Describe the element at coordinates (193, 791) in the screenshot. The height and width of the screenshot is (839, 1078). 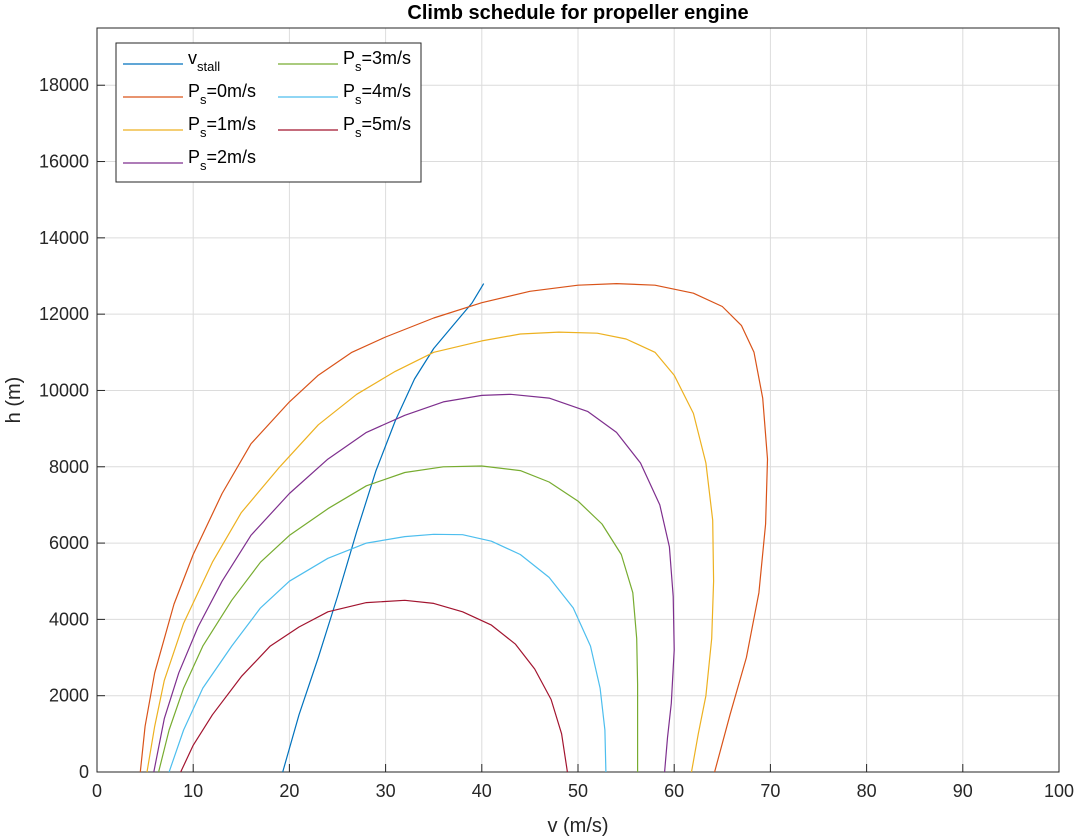
I see `x-tick-label-1: 10` at that location.